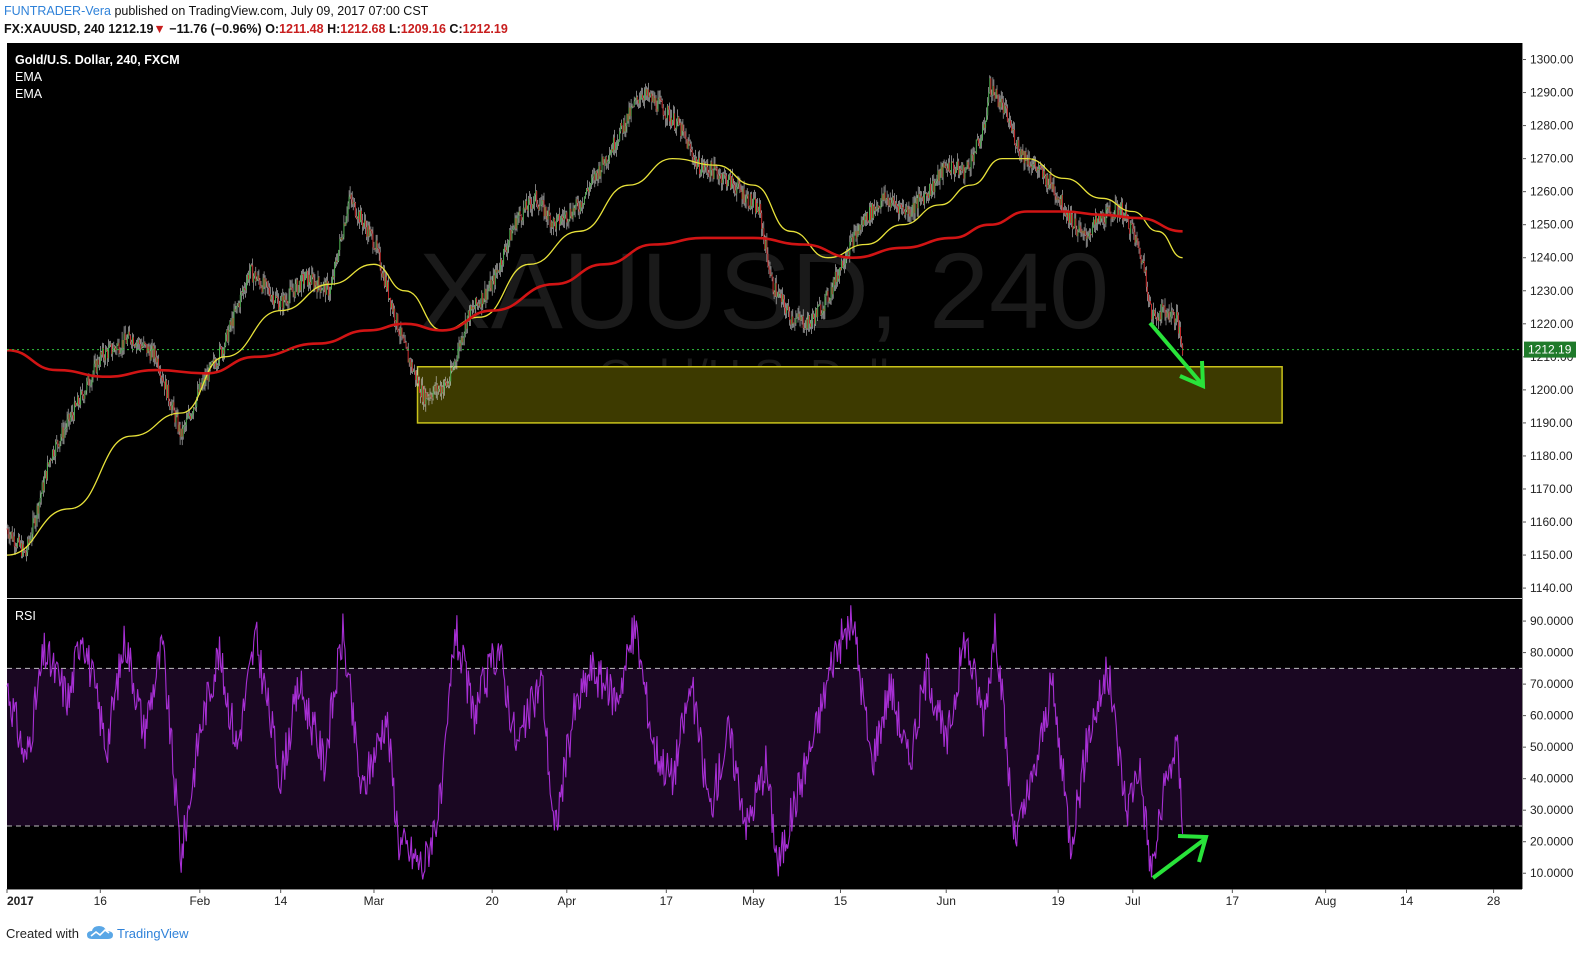 Image resolution: width=1585 pixels, height=956 pixels. What do you see at coordinates (1180, 857) in the screenshot?
I see `up-arrow-annotation` at bounding box center [1180, 857].